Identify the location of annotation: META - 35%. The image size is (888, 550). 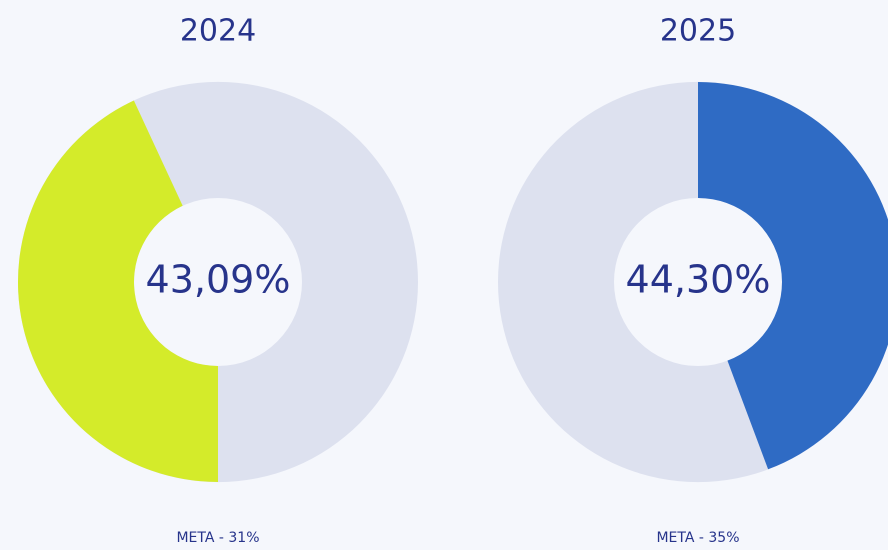
(697, 538).